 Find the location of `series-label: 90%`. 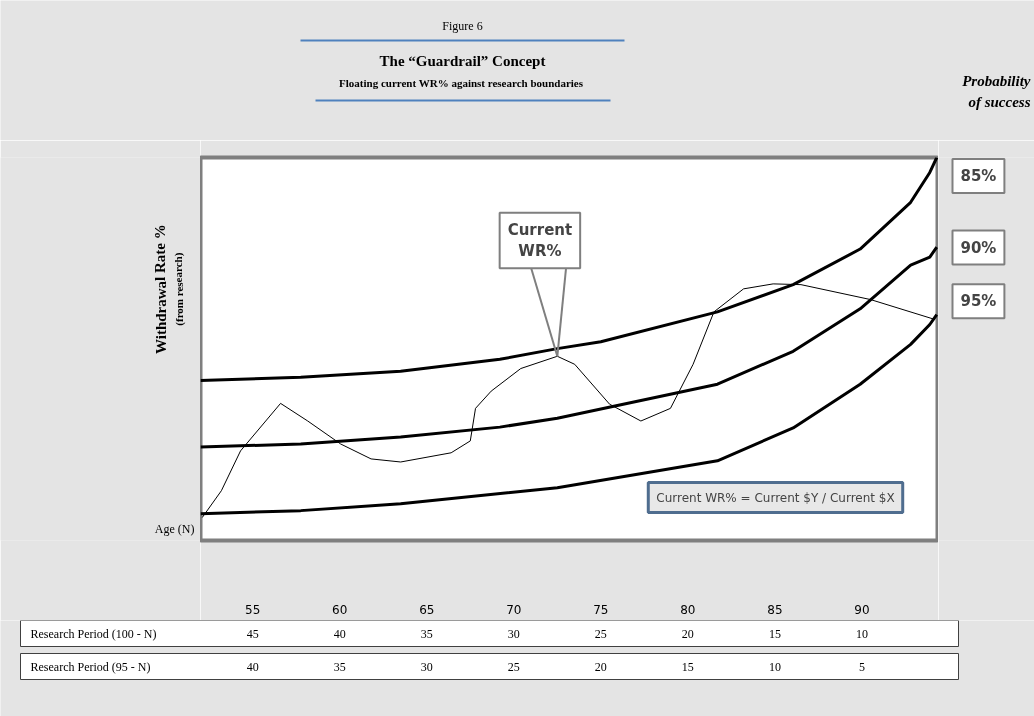

series-label: 90% is located at coordinates (978, 247).